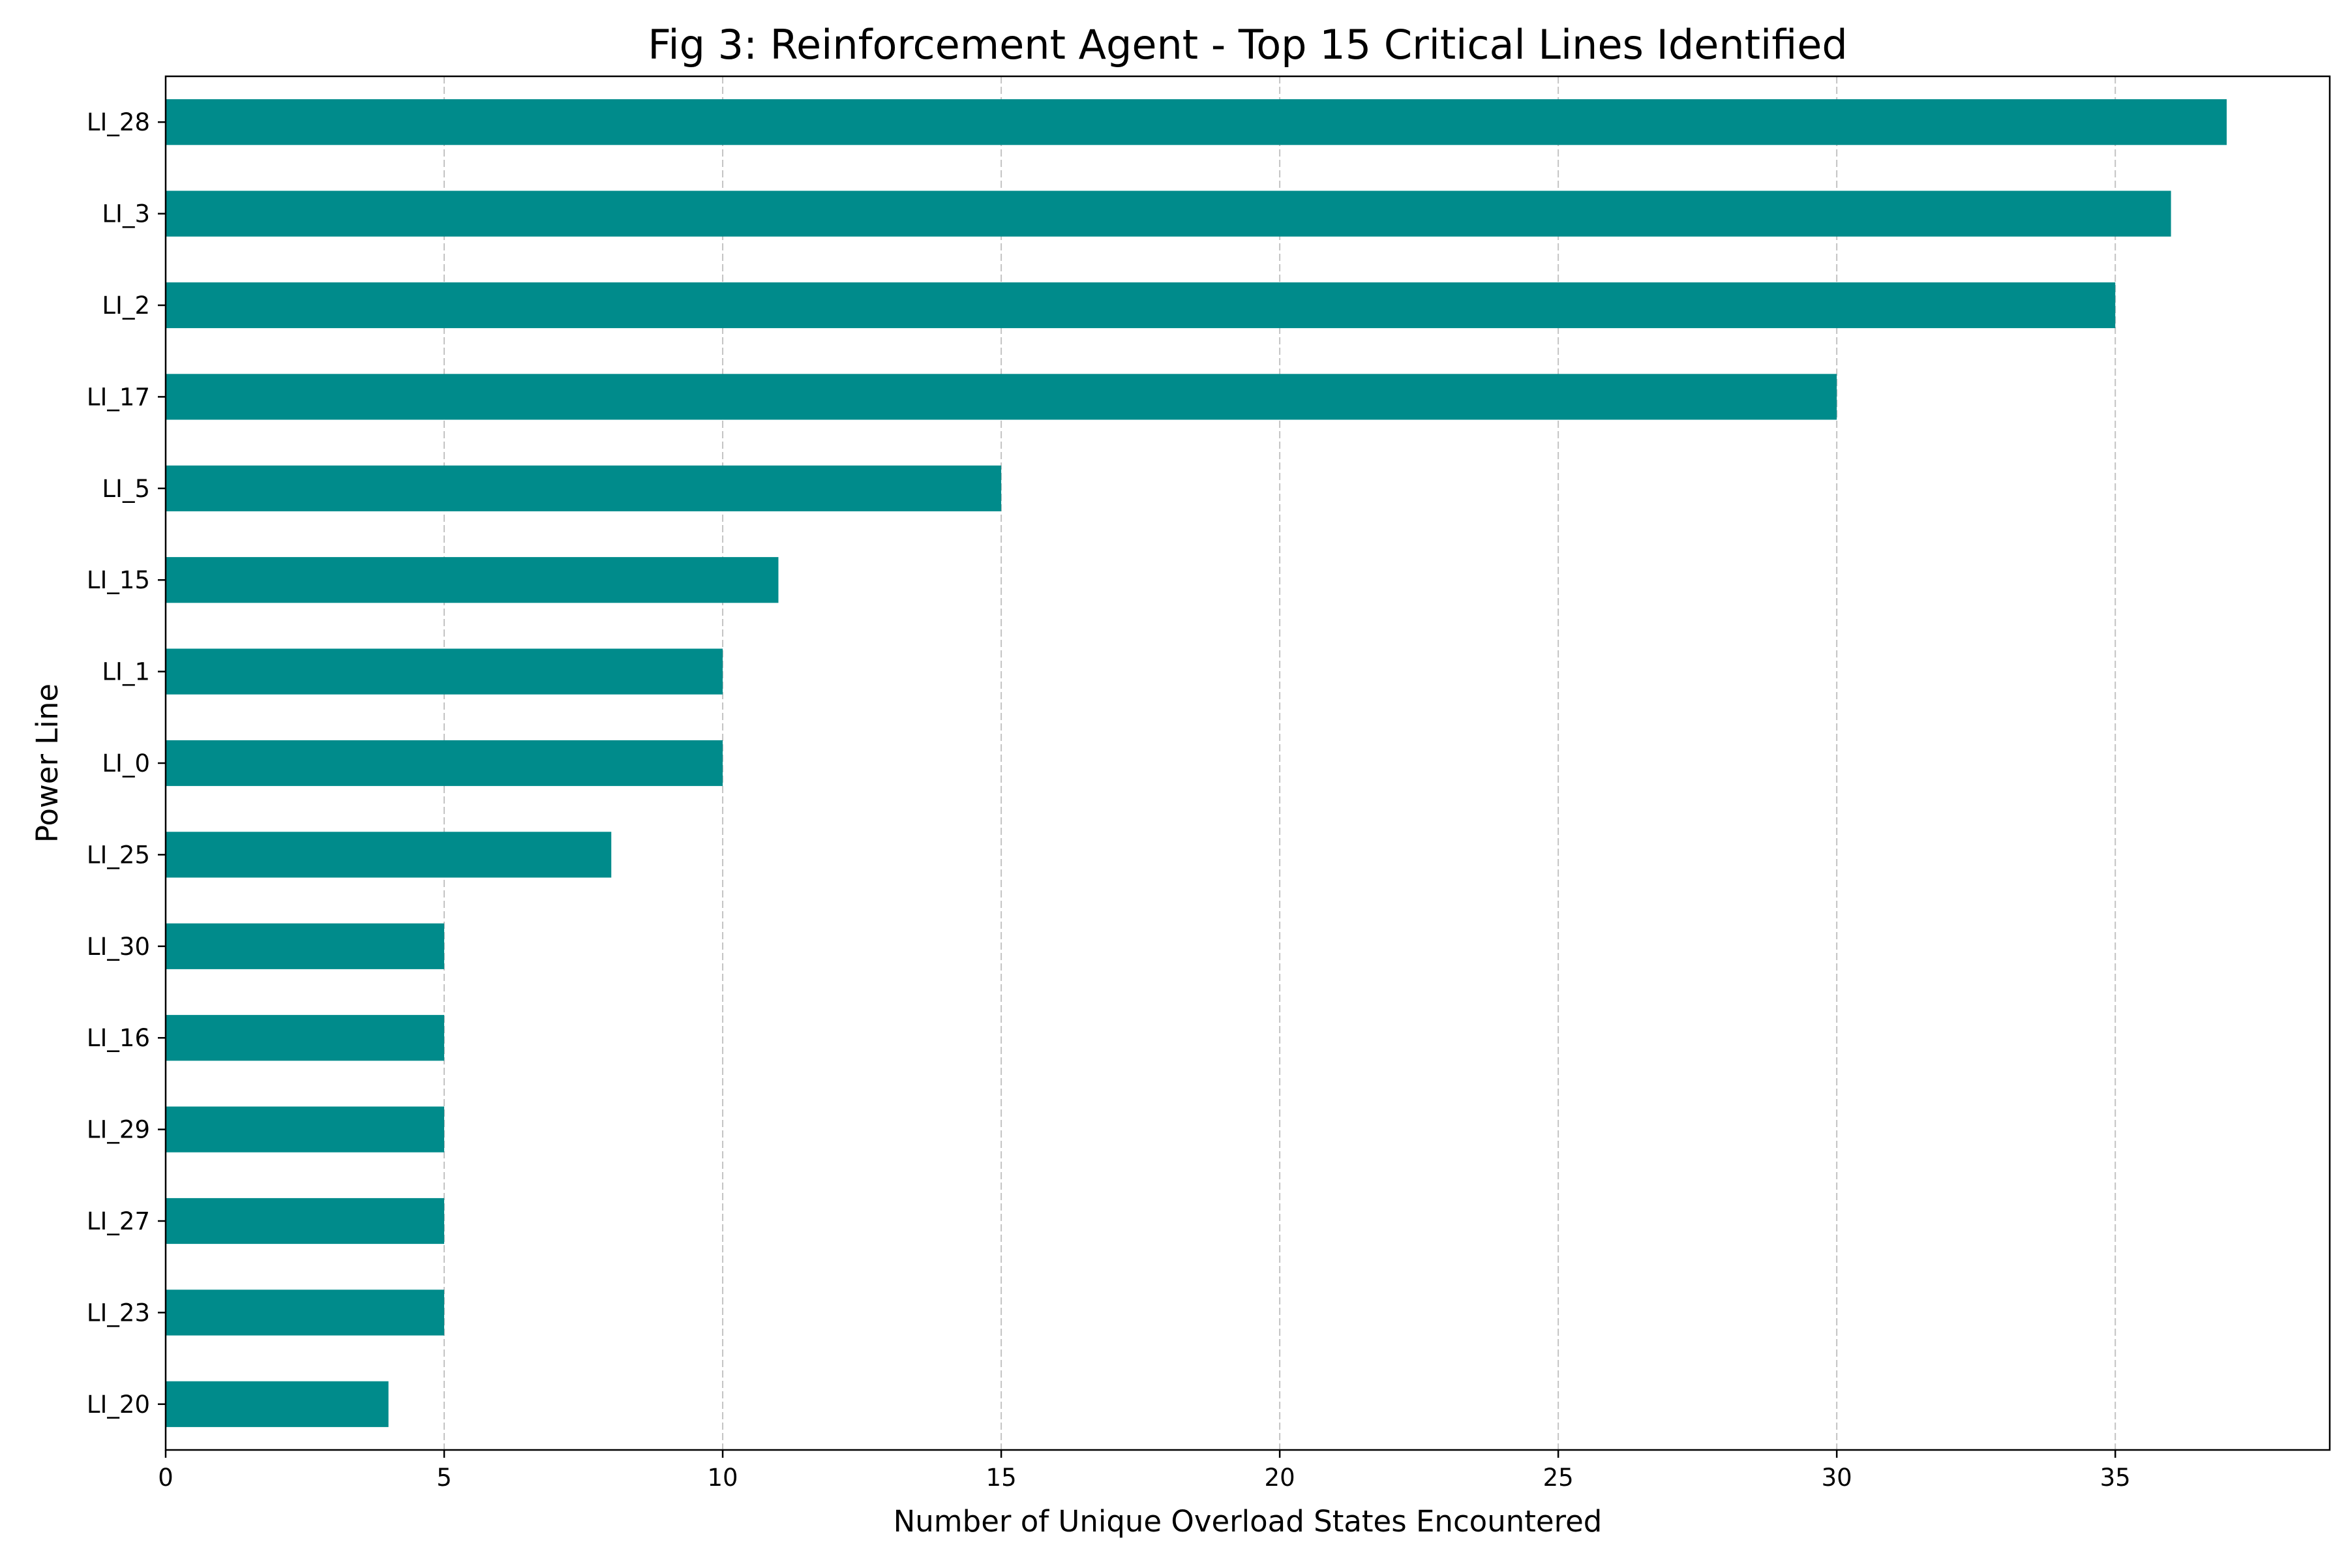  Describe the element at coordinates (119, 397) in the screenshot. I see `y-tick-label: LI_17` at that location.